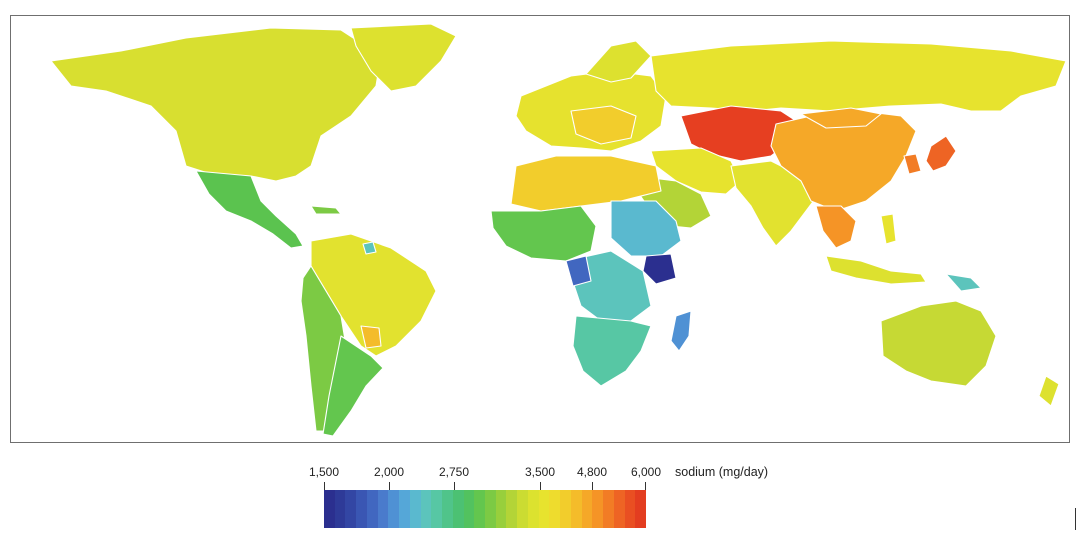 This screenshot has height=536, width=1080. Describe the element at coordinates (612, 351) in the screenshot. I see `region-southern-africa` at that location.